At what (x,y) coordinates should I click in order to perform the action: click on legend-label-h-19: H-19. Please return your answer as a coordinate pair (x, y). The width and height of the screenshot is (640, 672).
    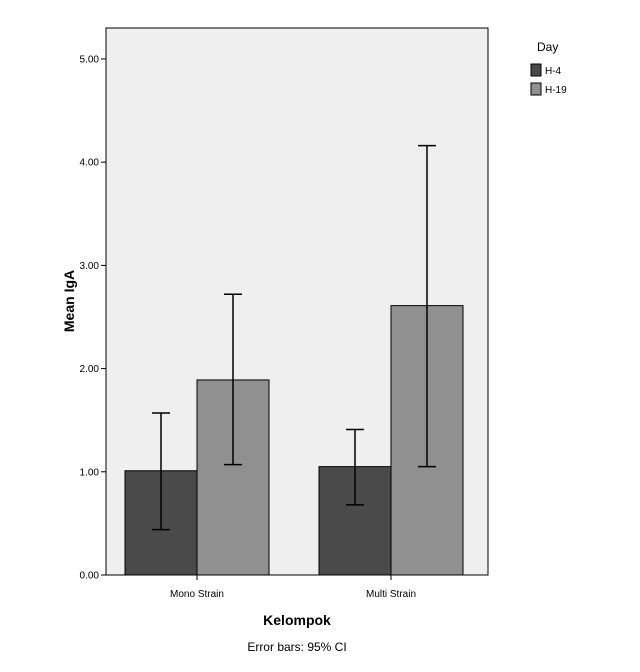
    Looking at the image, I should click on (556, 90).